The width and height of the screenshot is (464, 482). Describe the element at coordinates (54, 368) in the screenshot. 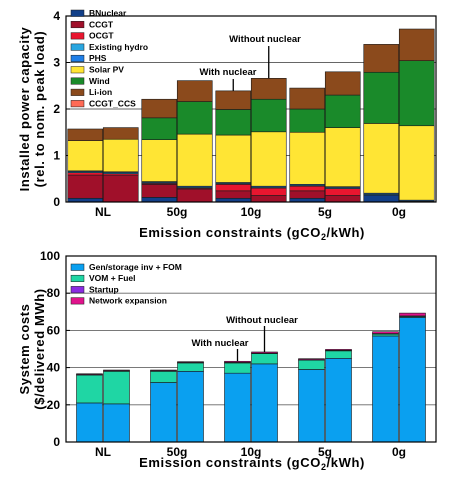

I see `y-tick-label: 40` at that location.